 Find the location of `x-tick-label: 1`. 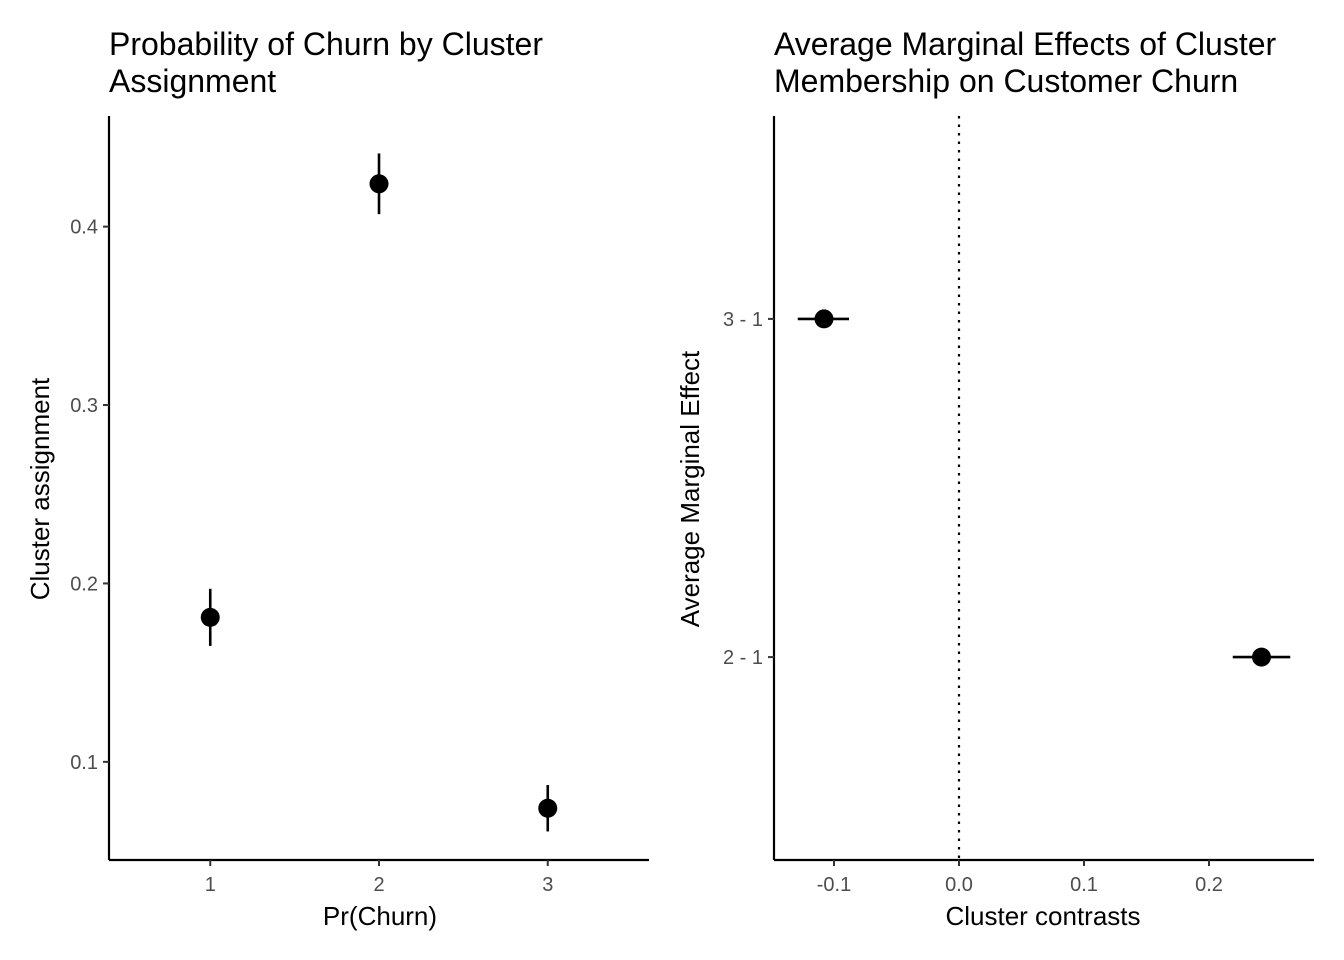

x-tick-label: 1 is located at coordinates (210, 885).